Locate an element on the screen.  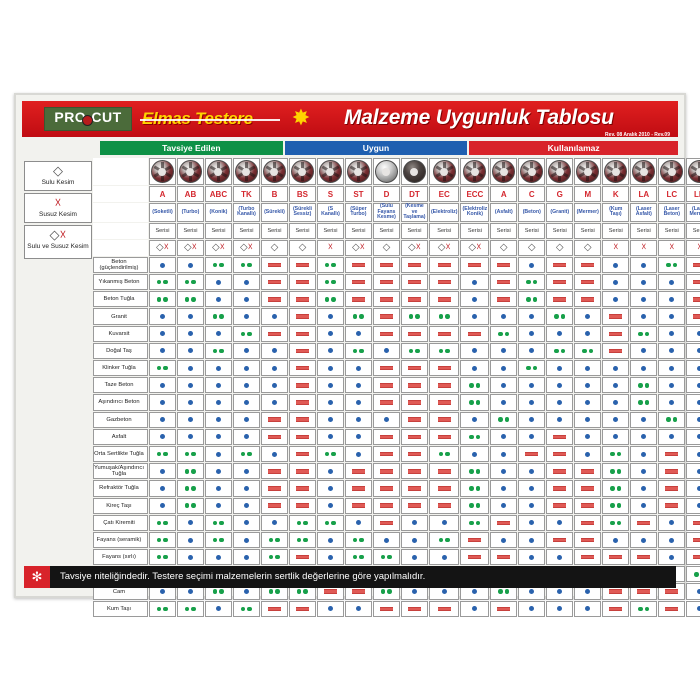
column-code: ST is located at coordinates (358, 194).